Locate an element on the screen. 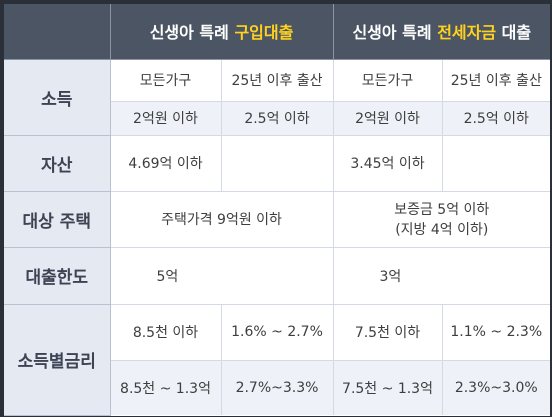 This screenshot has width=552, height=417. purchase-birth-income-limit: 2.5억 이하 is located at coordinates (277, 118).